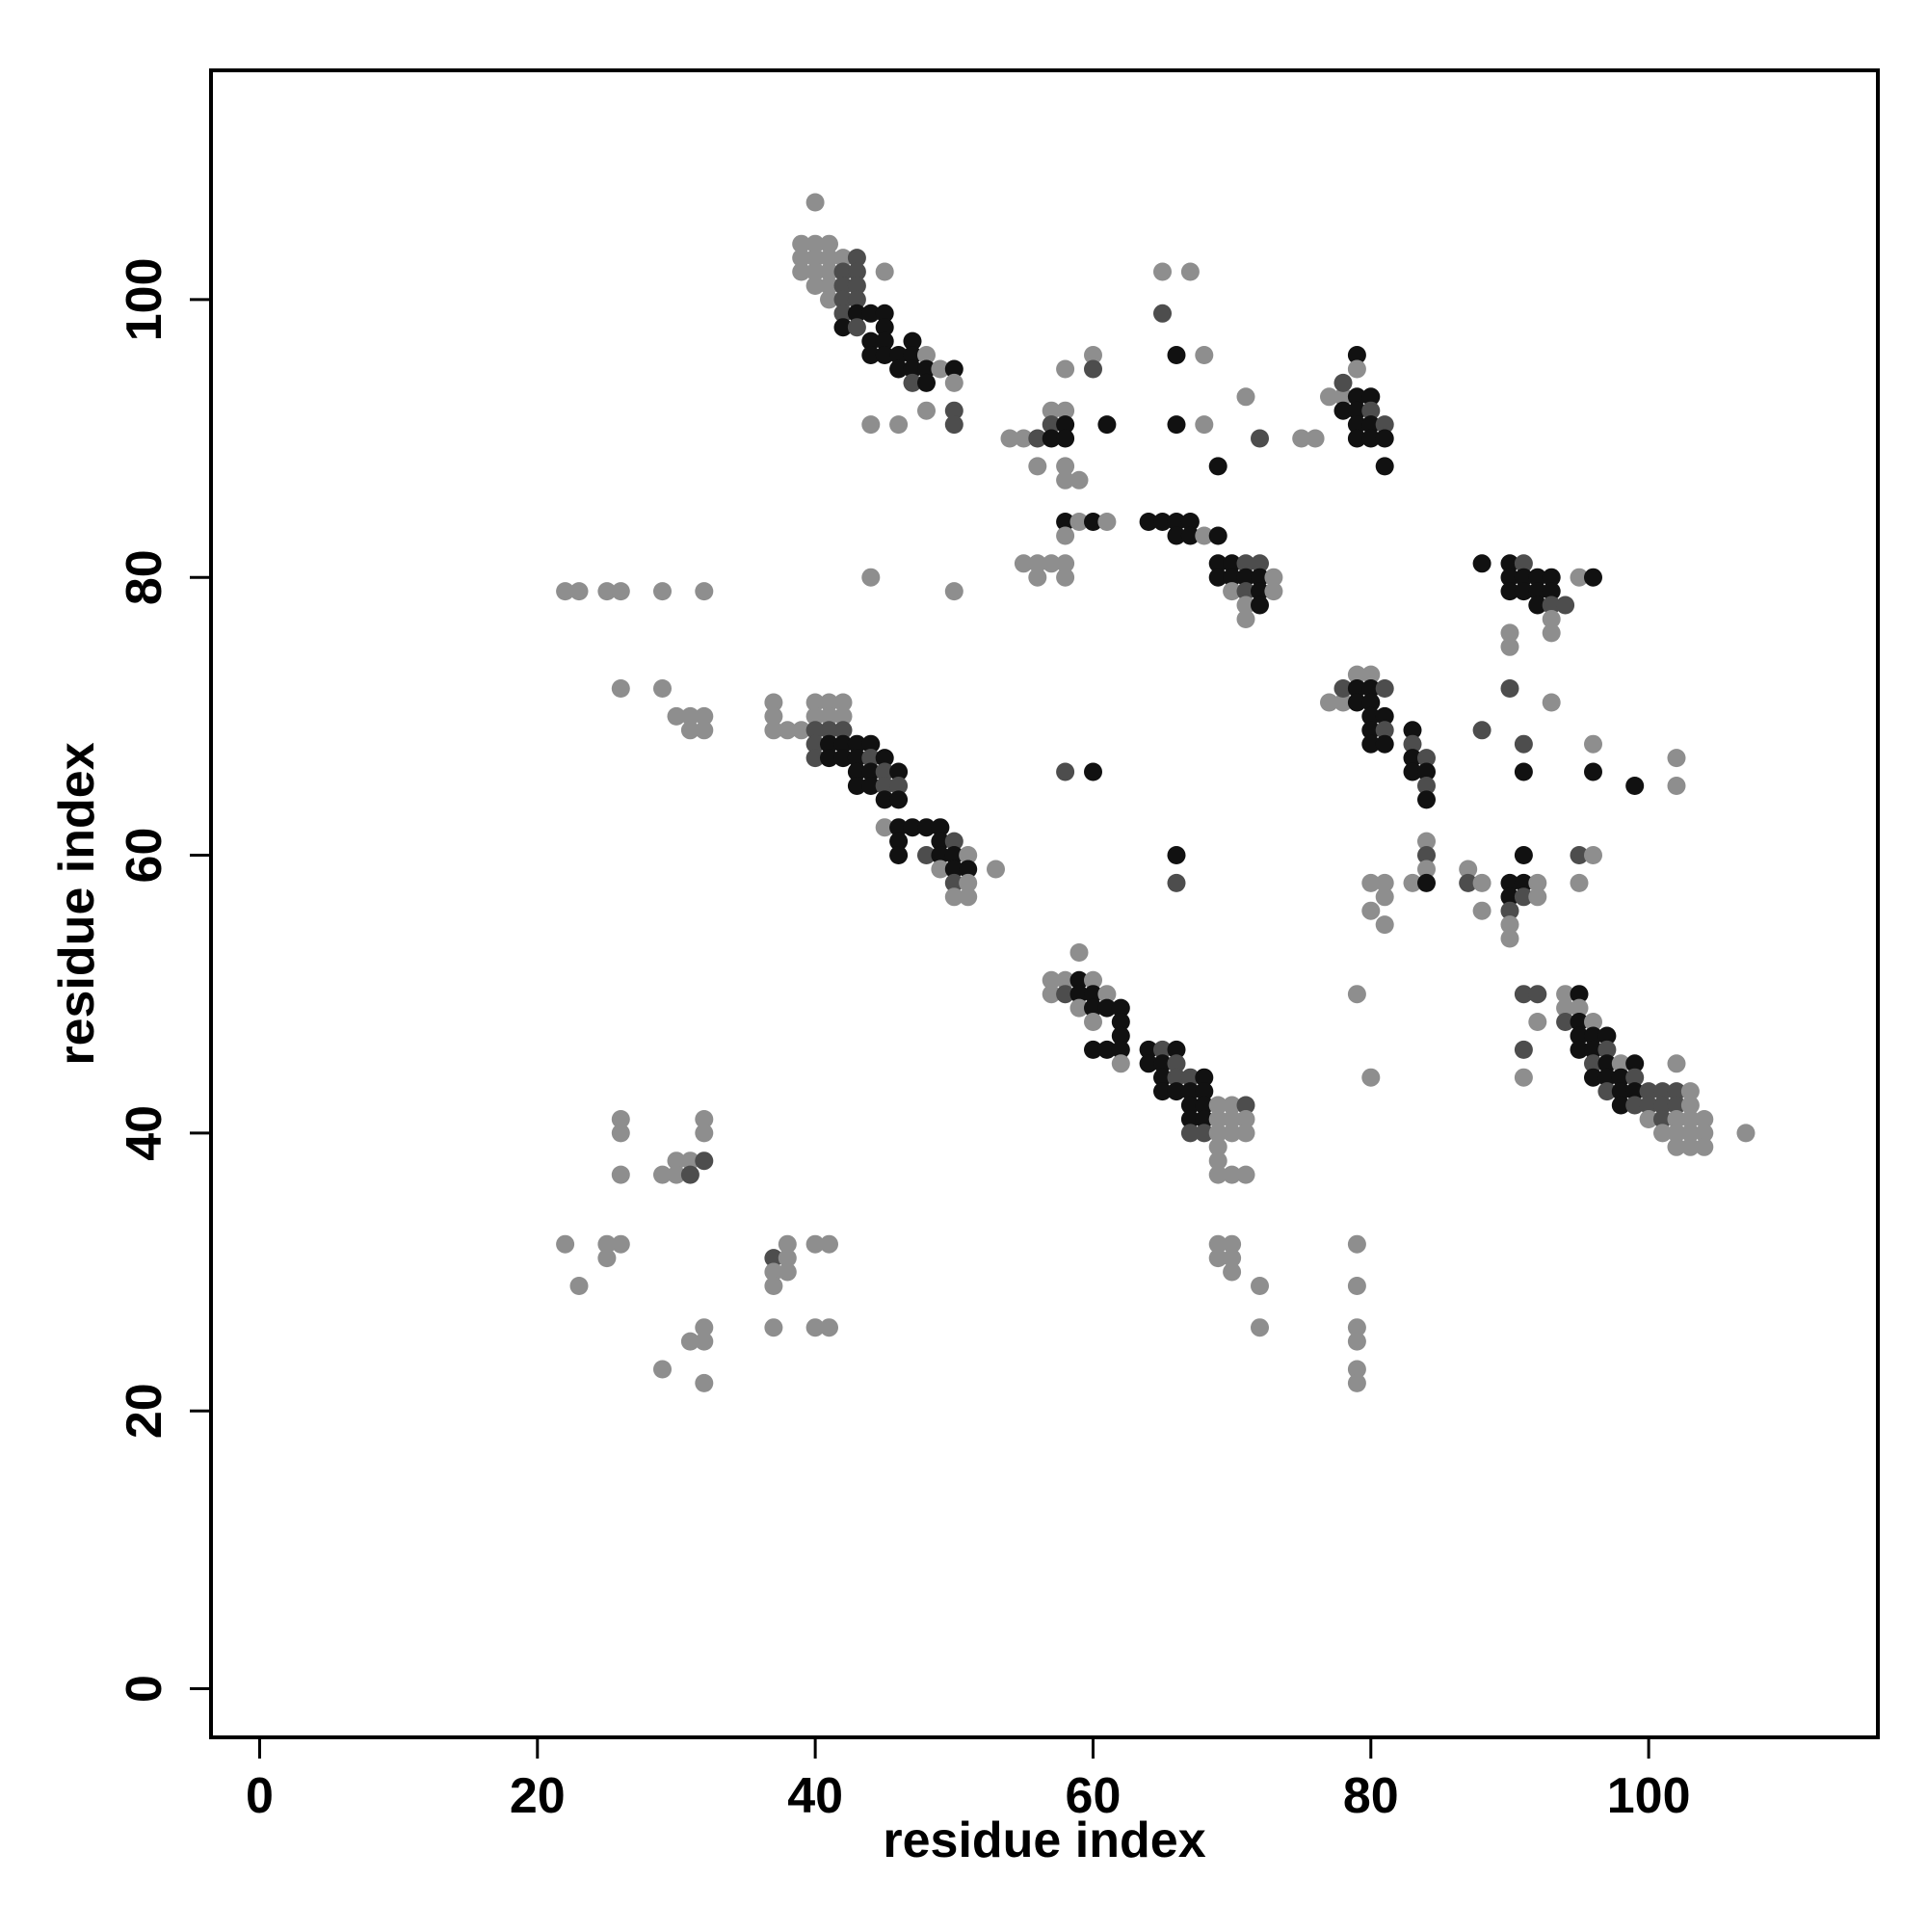 Image resolution: width=1927 pixels, height=1932 pixels. I want to click on x-tick-label: 60, so click(1094, 1796).